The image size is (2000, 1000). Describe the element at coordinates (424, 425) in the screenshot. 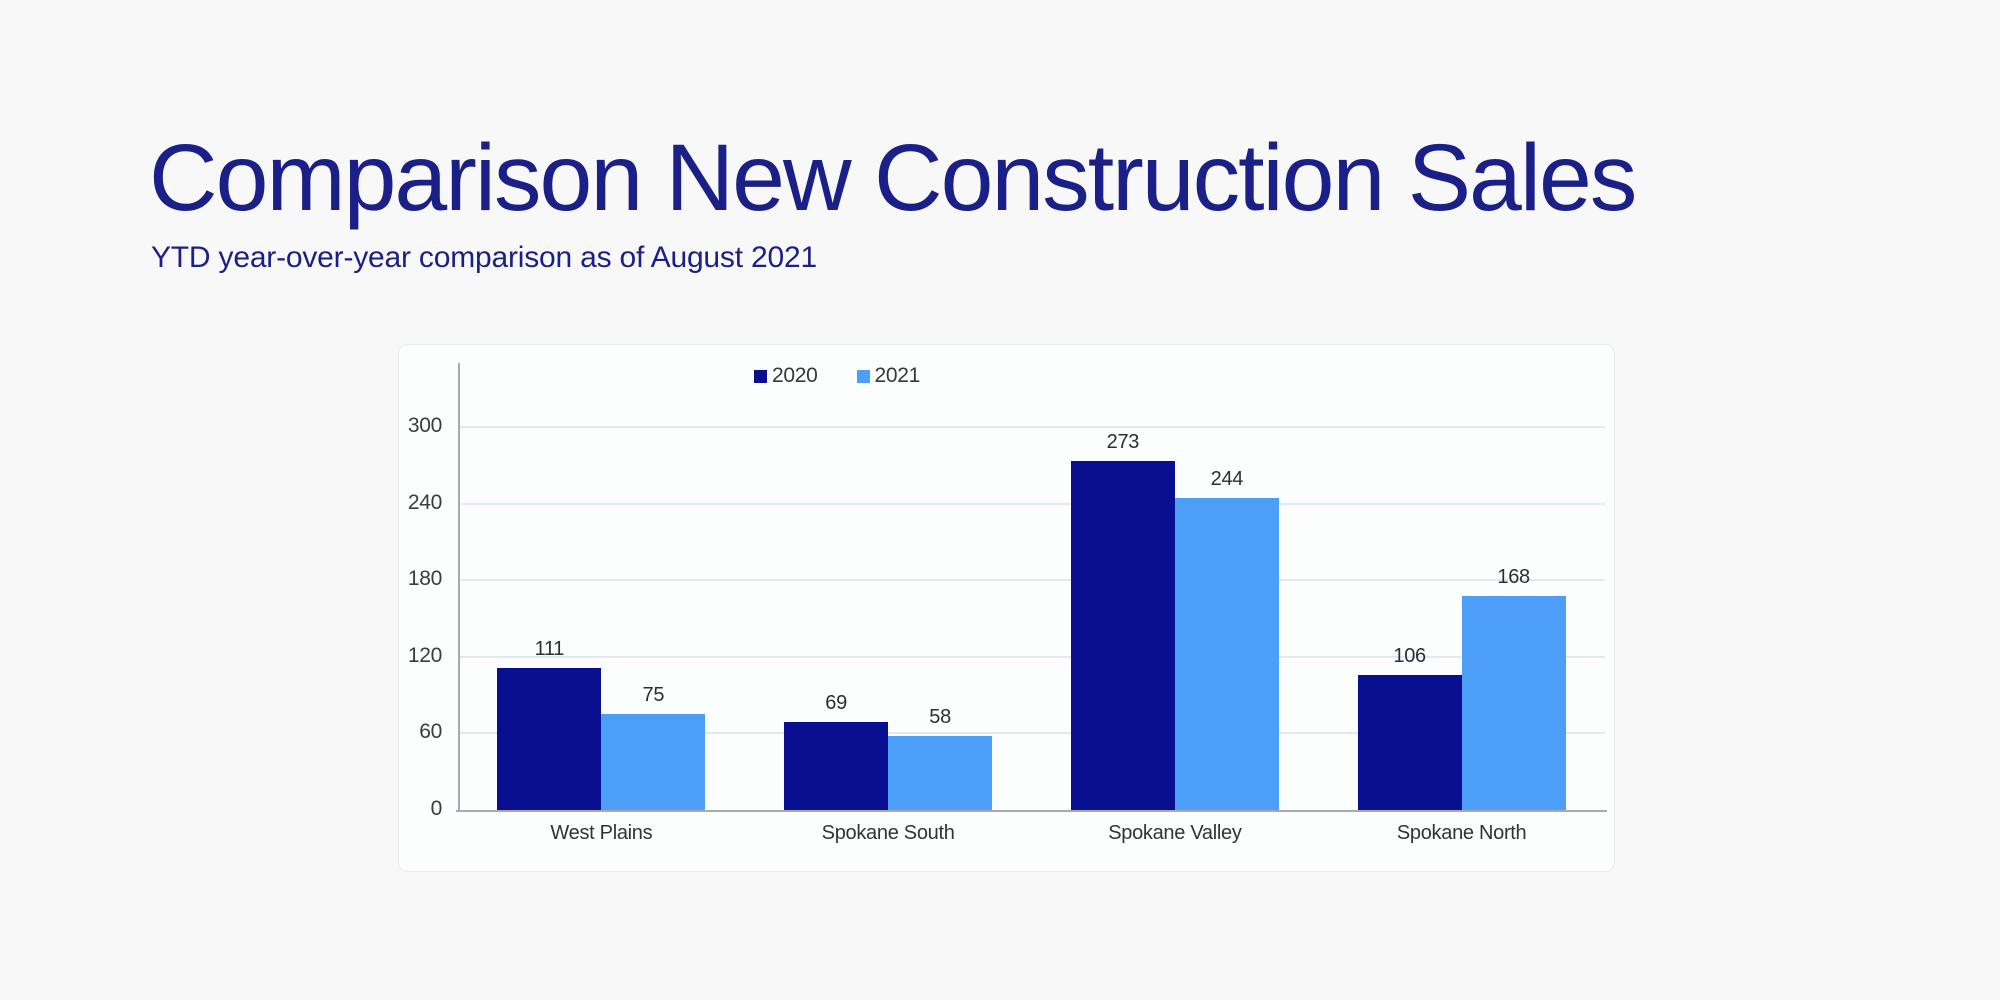

I see `y-tick-label-300: 300` at that location.